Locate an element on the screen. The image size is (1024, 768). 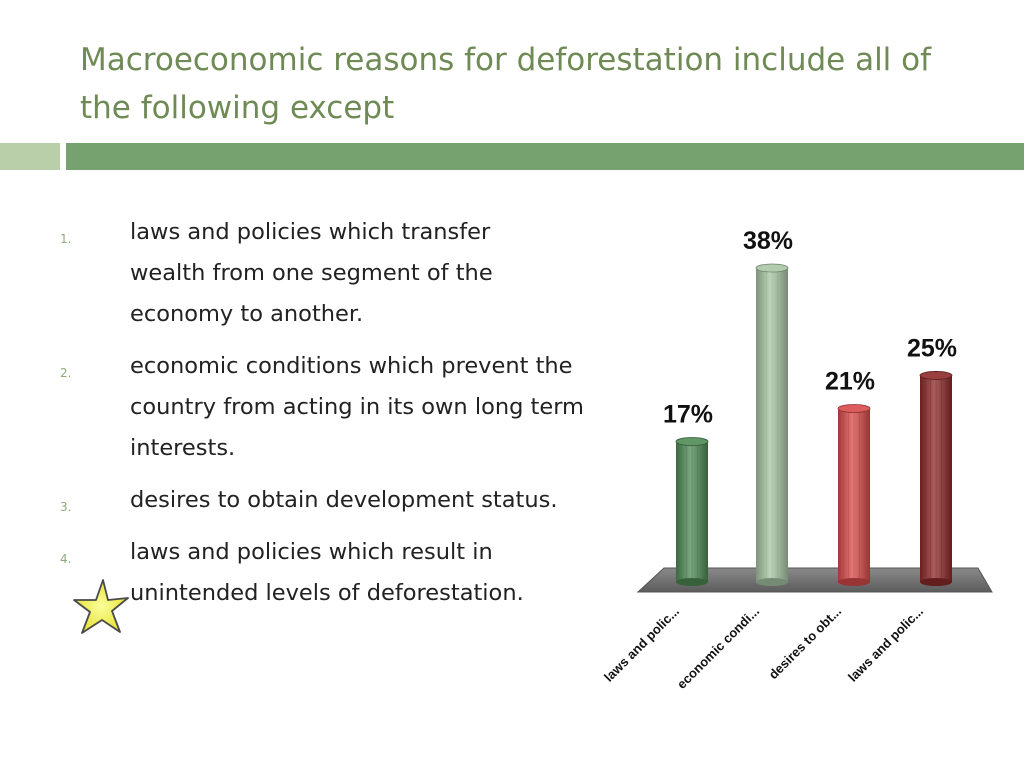
answer-number: 3. is located at coordinates (66, 507).